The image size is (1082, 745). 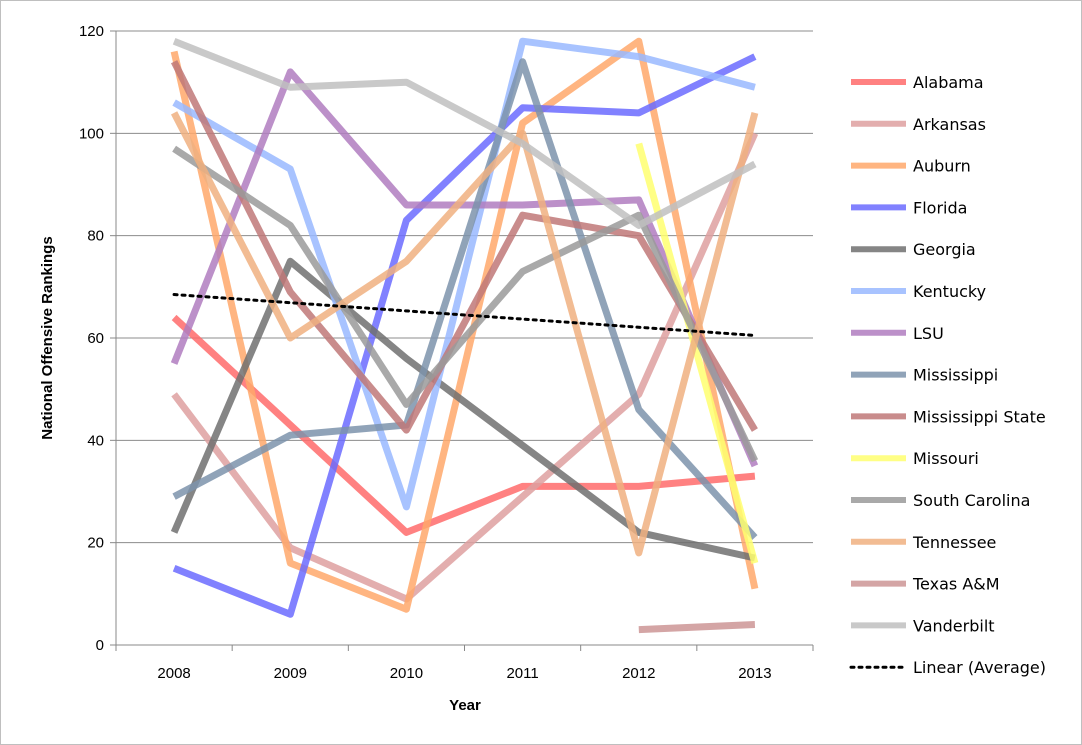 What do you see at coordinates (954, 542) in the screenshot?
I see `legend-label-tennessee: Tennessee` at bounding box center [954, 542].